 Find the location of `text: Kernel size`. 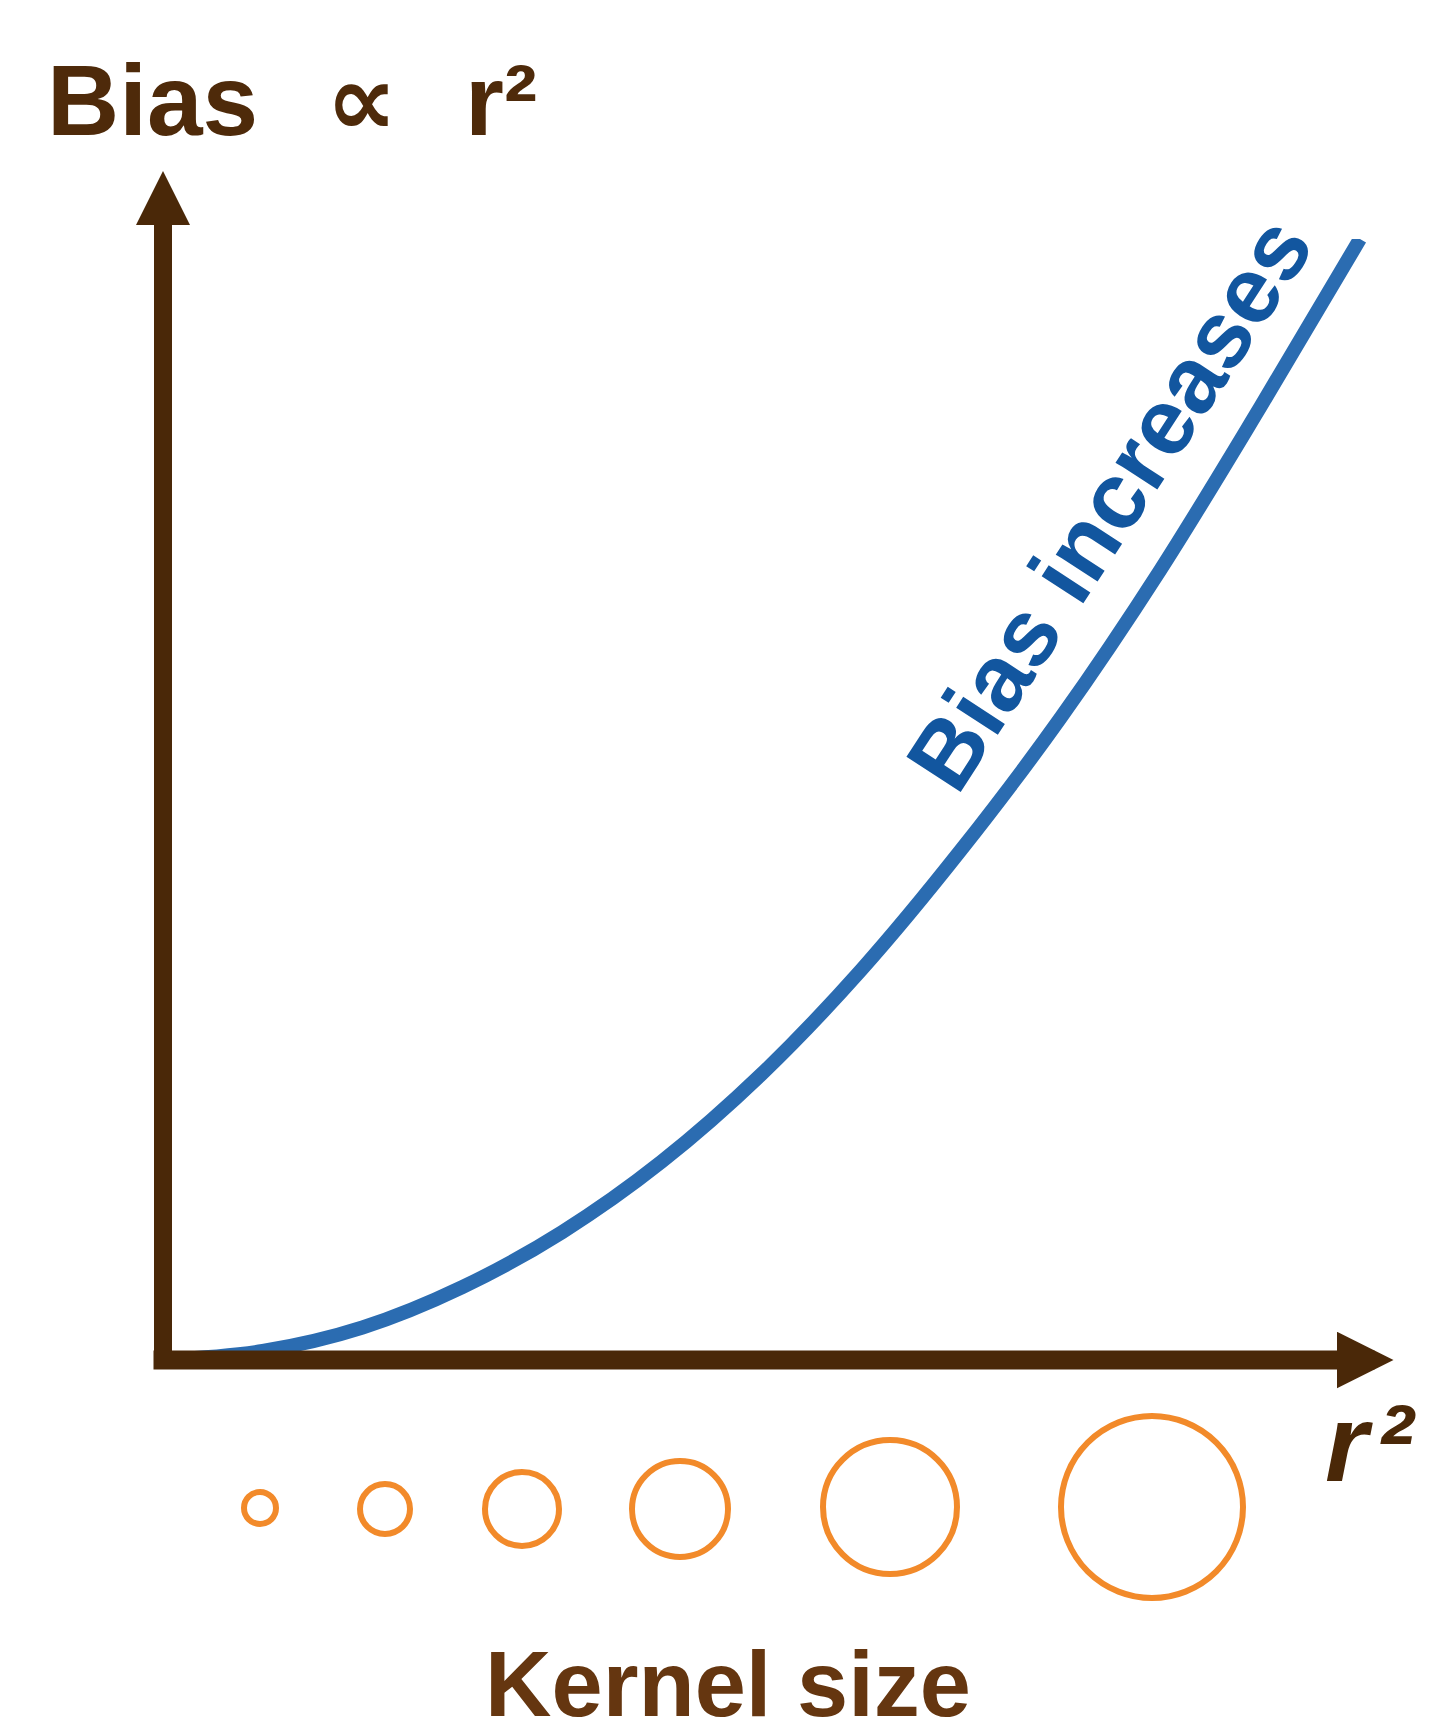

text: Kernel size is located at coordinates (728, 1681).